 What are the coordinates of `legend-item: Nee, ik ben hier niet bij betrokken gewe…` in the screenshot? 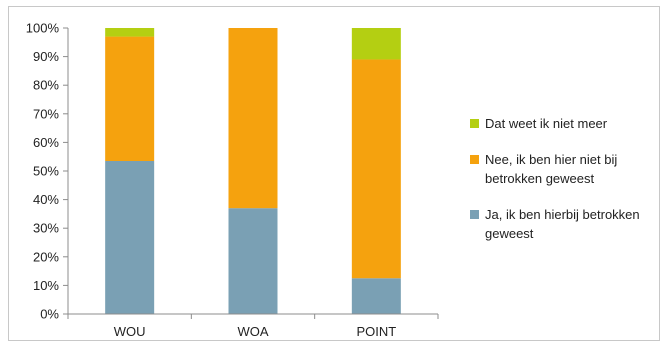 It's located at (565, 169).